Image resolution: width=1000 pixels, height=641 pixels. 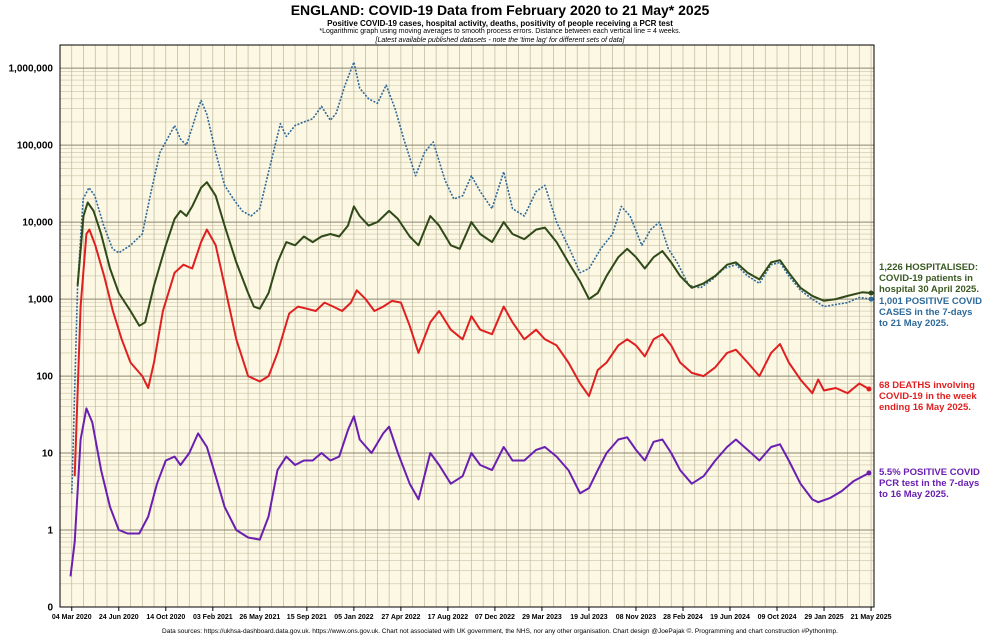 I want to click on y-tick-label: 0, so click(x=50, y=608).